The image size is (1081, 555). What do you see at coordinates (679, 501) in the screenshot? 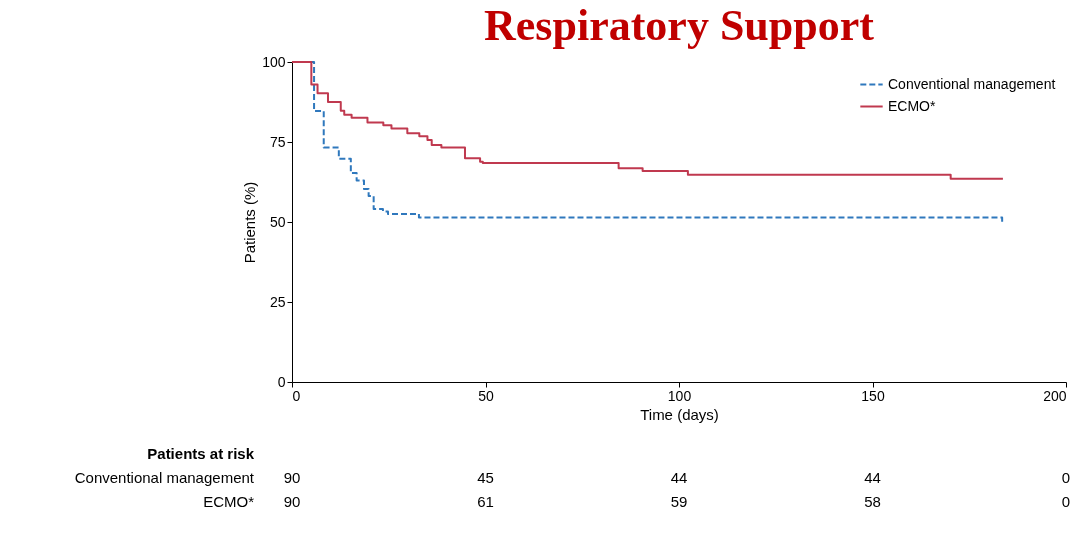
I see `text: 59` at bounding box center [679, 501].